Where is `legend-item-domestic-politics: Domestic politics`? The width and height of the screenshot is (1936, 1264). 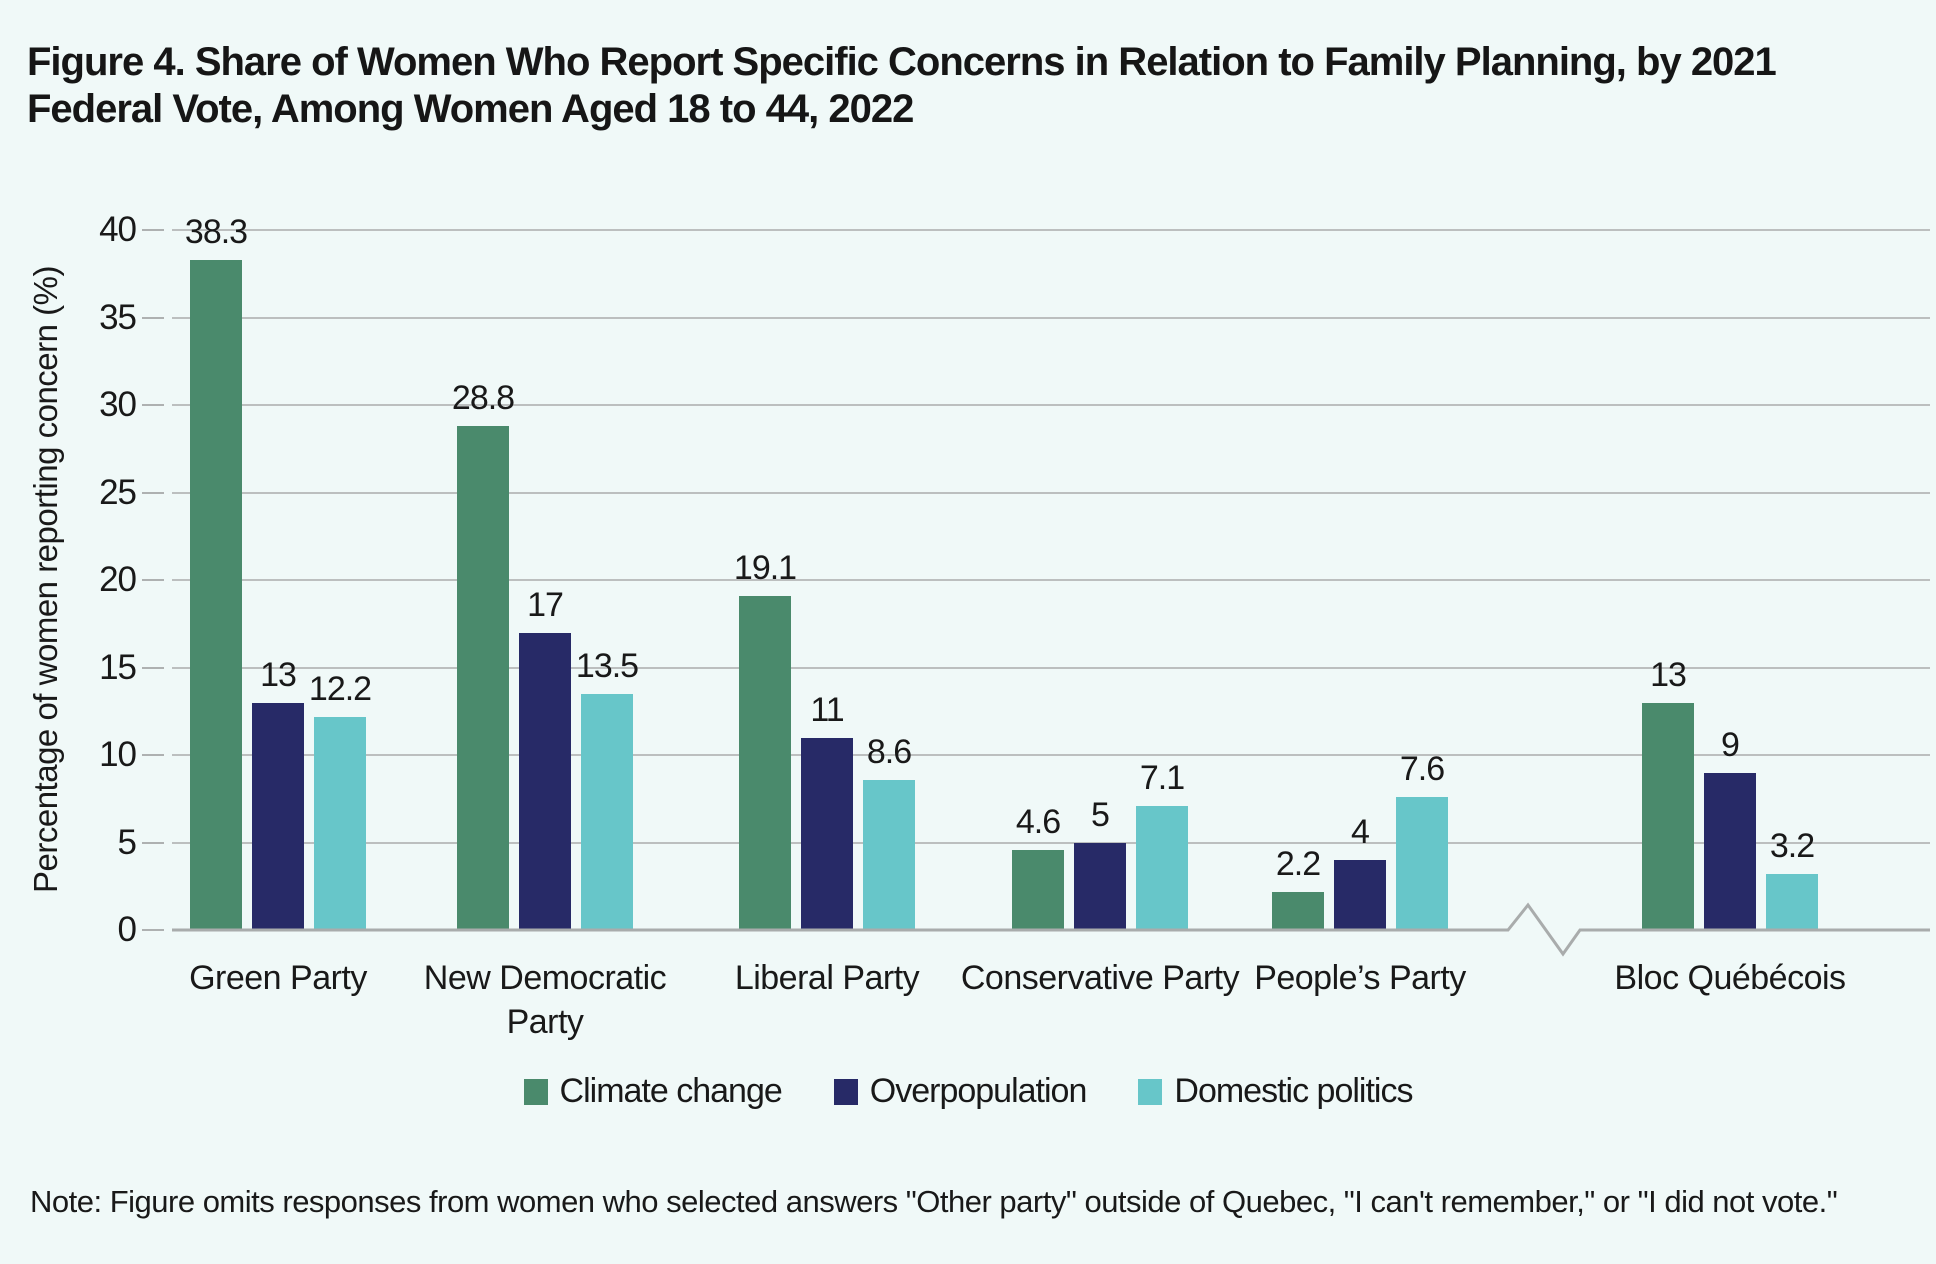
legend-item-domestic-politics: Domestic politics is located at coordinates (1275, 1091).